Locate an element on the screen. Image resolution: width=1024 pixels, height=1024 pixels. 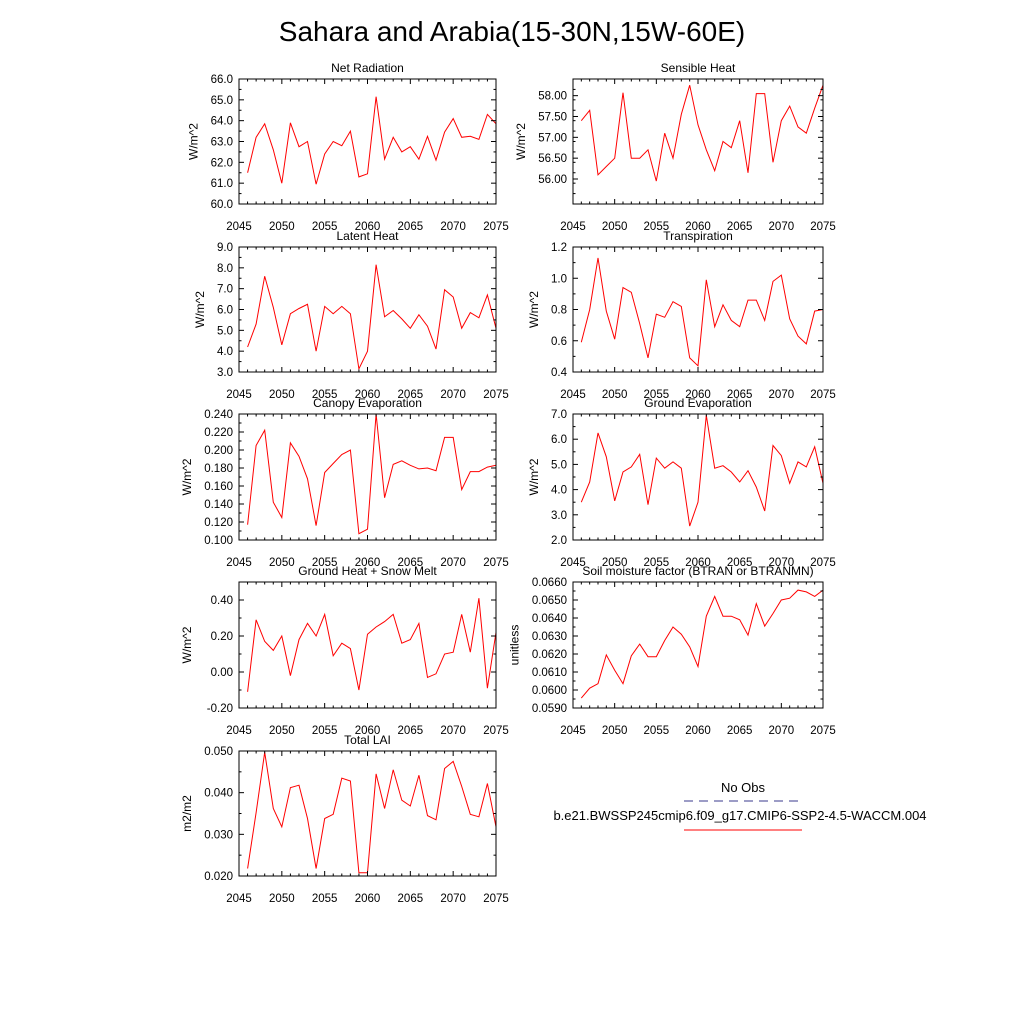
y-tick-label: 8.0 is located at coordinates (225, 269).